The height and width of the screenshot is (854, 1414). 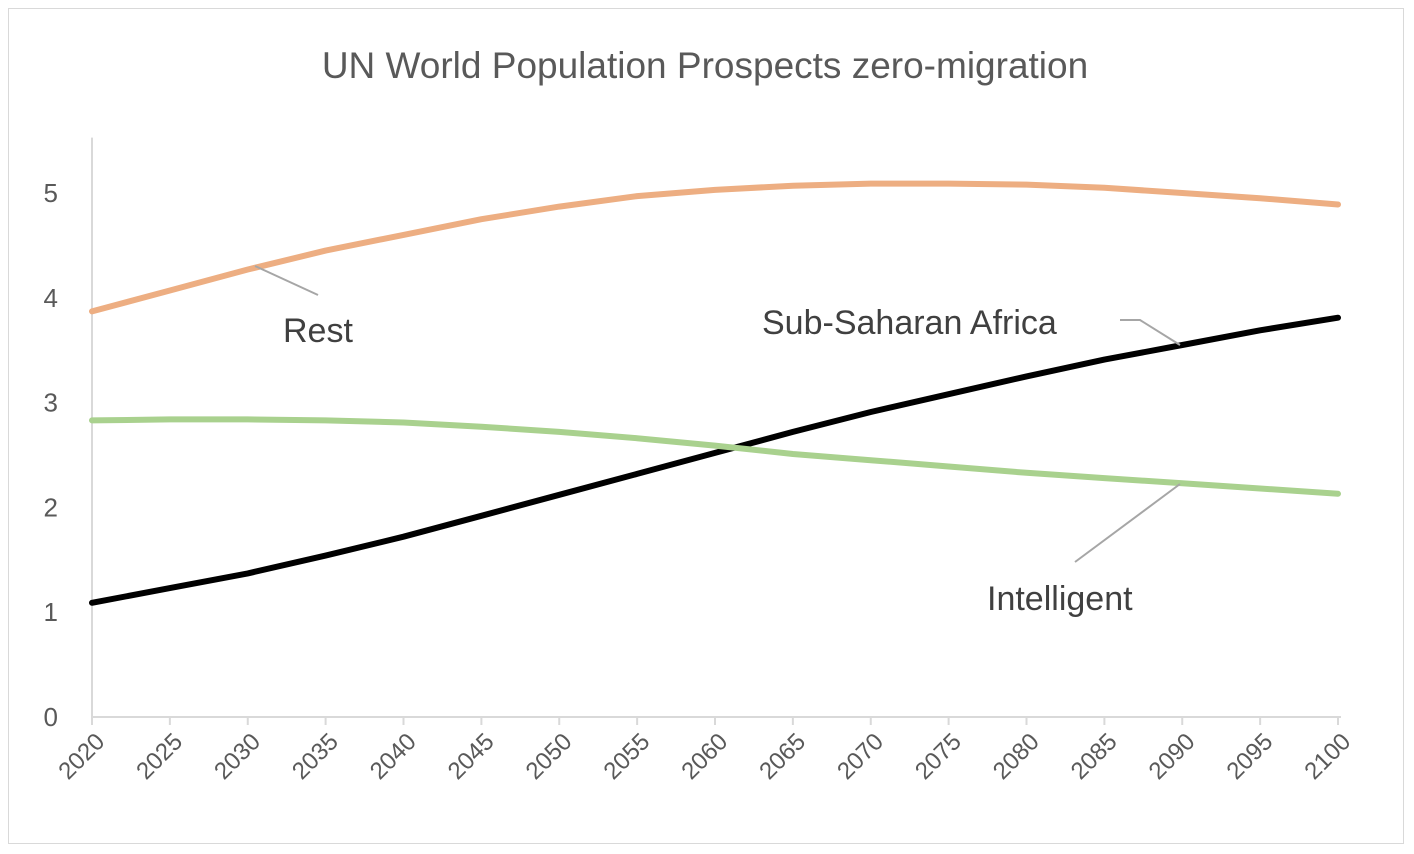 What do you see at coordinates (318, 331) in the screenshot?
I see `label-rest: Rest` at bounding box center [318, 331].